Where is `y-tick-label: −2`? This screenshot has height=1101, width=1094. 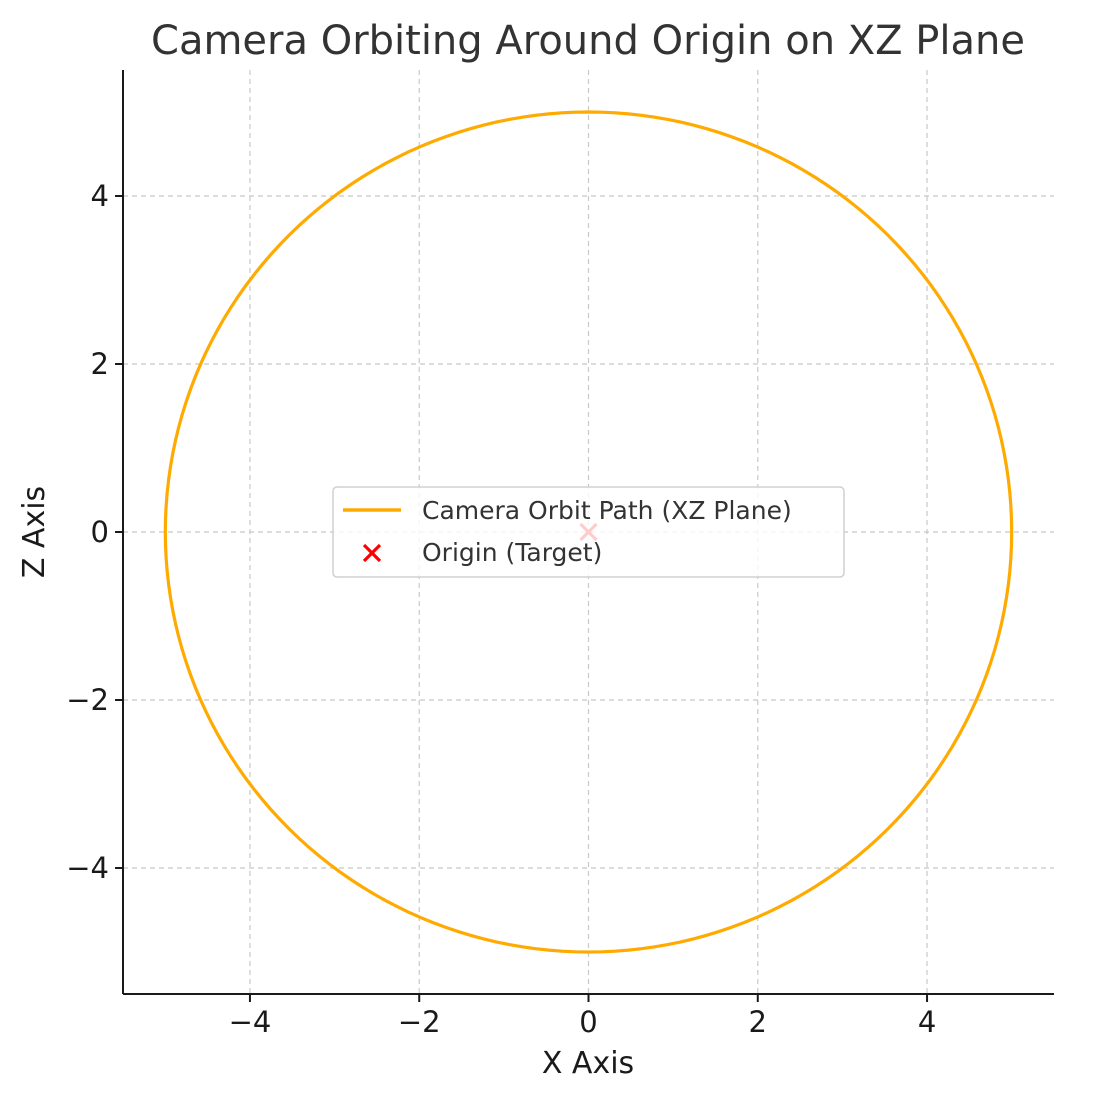
y-tick-label: −2 is located at coordinates (87, 700).